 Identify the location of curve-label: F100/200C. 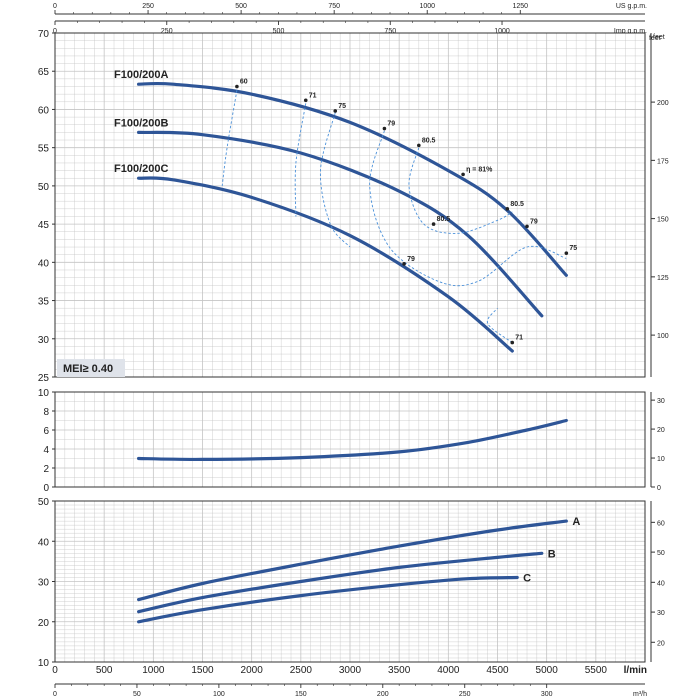
(141, 169).